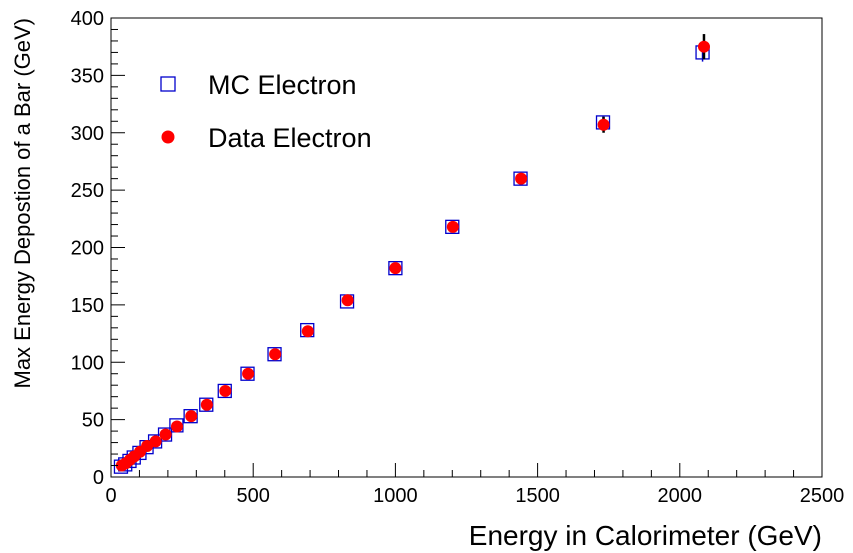 Image resolution: width=853 pixels, height=553 pixels. What do you see at coordinates (645, 535) in the screenshot?
I see `x-axis-title: Energy in Calorimeter (GeV)` at bounding box center [645, 535].